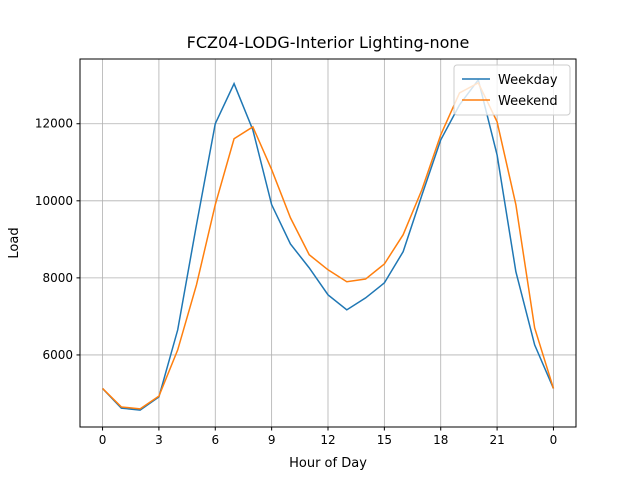  What do you see at coordinates (496, 440) in the screenshot?
I see `x-tick-label: 21` at bounding box center [496, 440].